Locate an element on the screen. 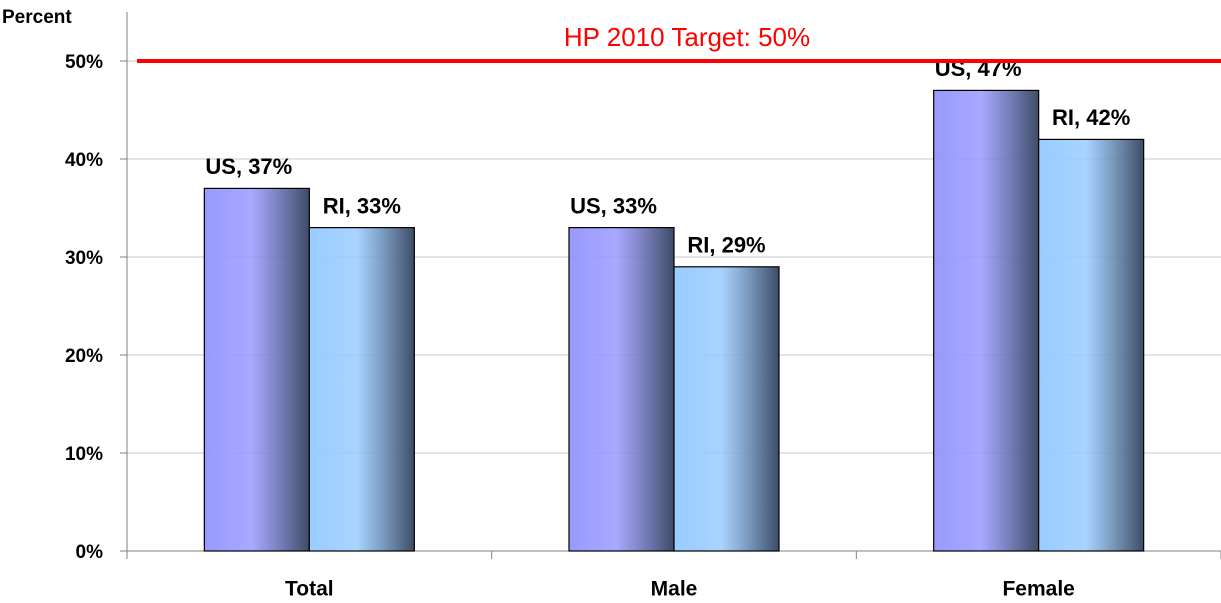 The width and height of the screenshot is (1221, 603). data-label: US, 33% is located at coordinates (613, 205).